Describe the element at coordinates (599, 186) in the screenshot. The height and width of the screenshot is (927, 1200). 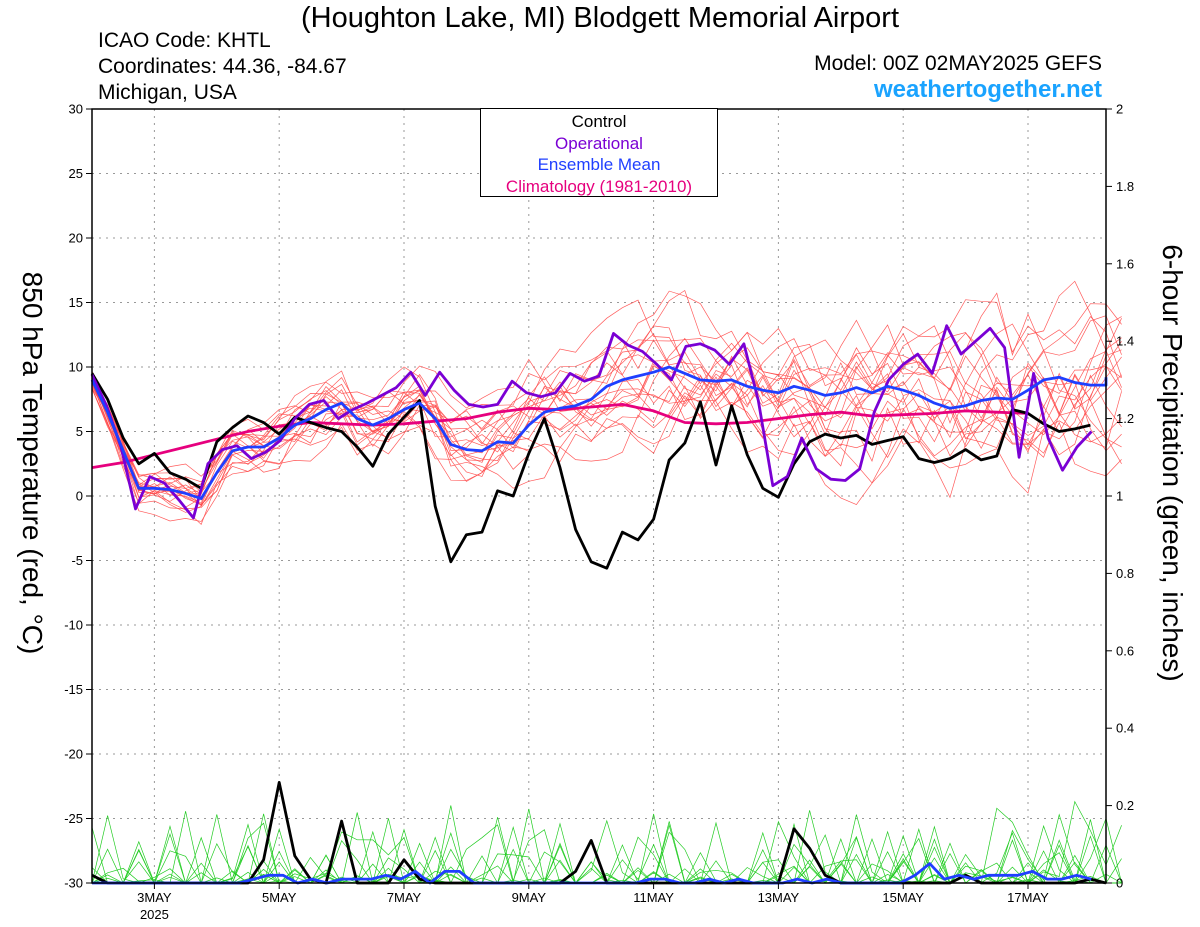
I see `legend-entry-climatology: Climatology (1981-2010)` at that location.